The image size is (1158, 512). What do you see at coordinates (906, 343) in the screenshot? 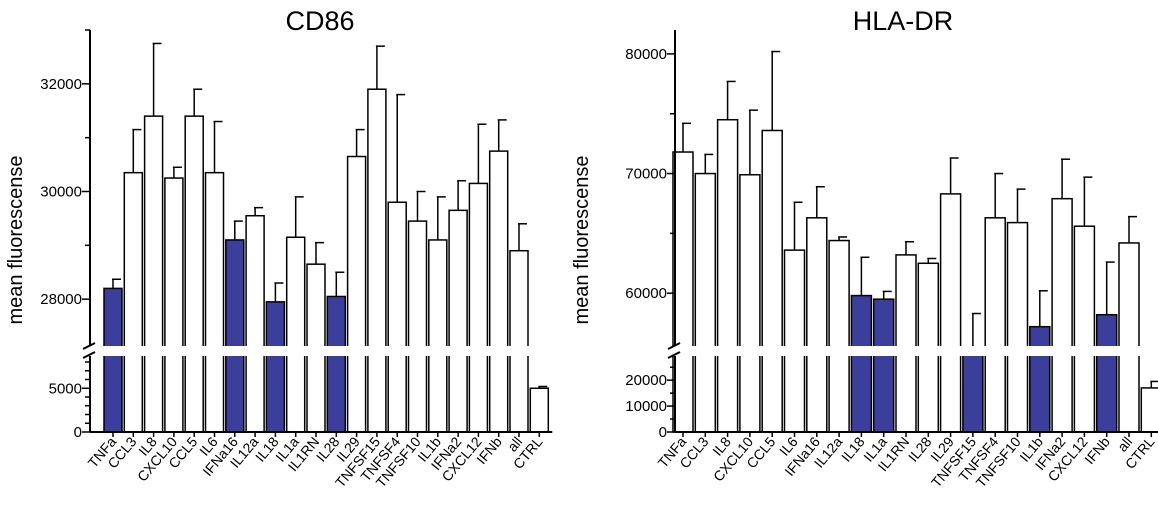
I see `bar-il1rn` at bounding box center [906, 343].